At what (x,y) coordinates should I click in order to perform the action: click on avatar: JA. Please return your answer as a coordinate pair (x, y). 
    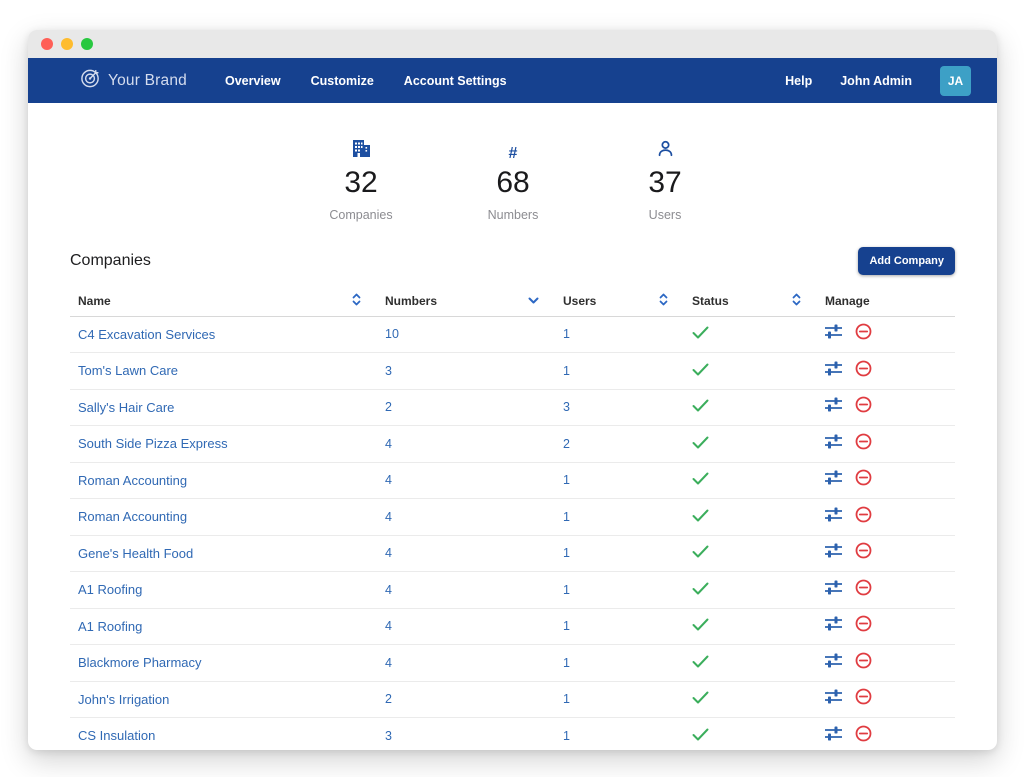
    Looking at the image, I should click on (955, 80).